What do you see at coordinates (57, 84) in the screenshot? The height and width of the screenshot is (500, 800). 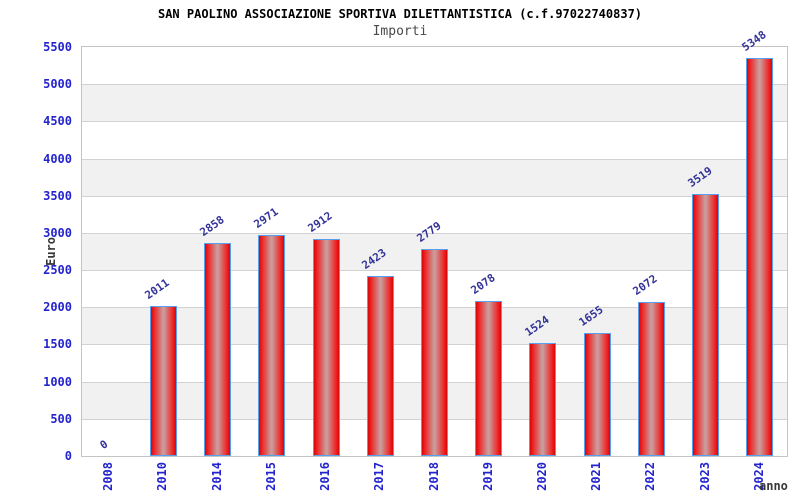 I see `y-tick-label: 5000` at bounding box center [57, 84].